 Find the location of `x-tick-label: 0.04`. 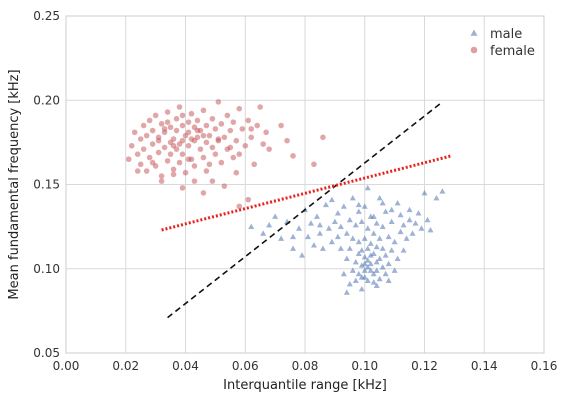

x-tick-label: 0.04 is located at coordinates (185, 366).